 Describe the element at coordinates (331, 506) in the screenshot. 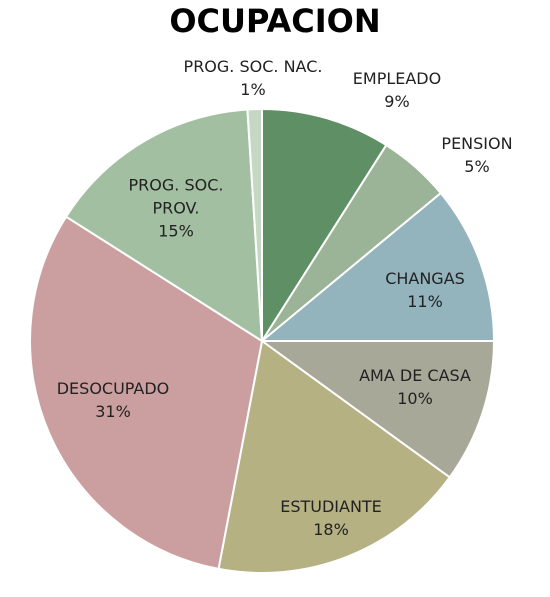

I see `category-label: ESTUDIANTE` at that location.